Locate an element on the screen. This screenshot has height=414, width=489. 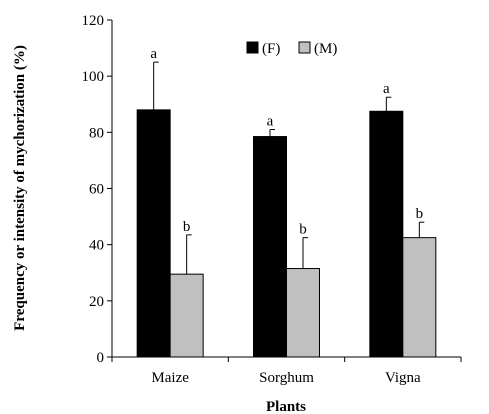
x-tick-label: Vigna is located at coordinates (403, 378).